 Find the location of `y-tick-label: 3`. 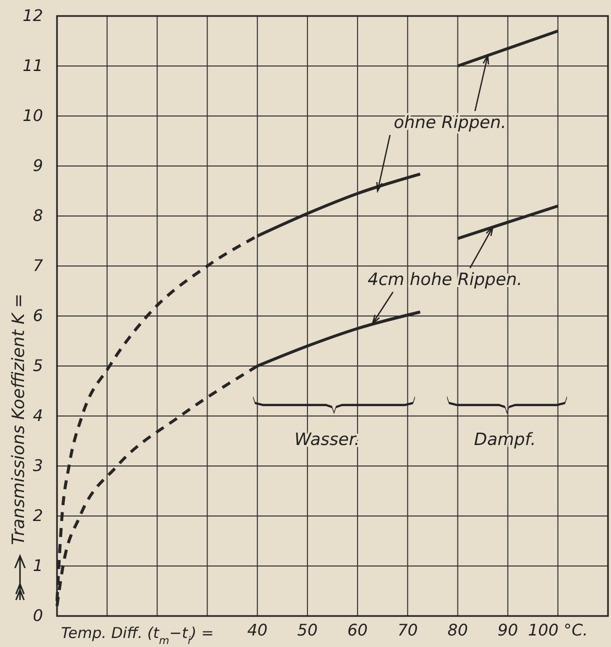

y-tick-label: 3 is located at coordinates (37, 466).